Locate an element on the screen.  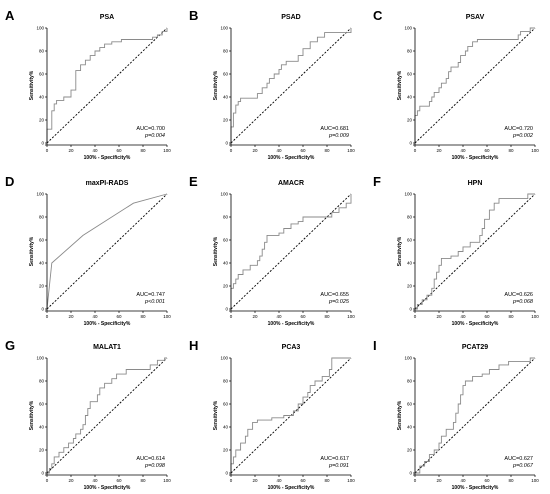
p-value: p=0.002 is located at coordinates (522, 136).